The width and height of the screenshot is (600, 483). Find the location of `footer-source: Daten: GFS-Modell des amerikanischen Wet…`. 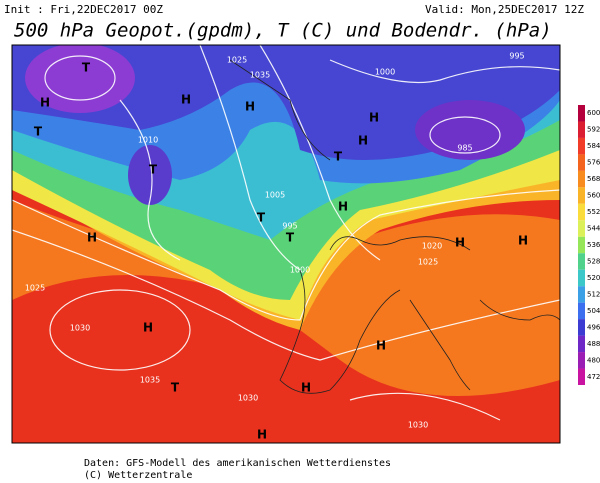

footer-source: Daten: GFS-Modell des amerikanischen Wet… is located at coordinates (237, 463).